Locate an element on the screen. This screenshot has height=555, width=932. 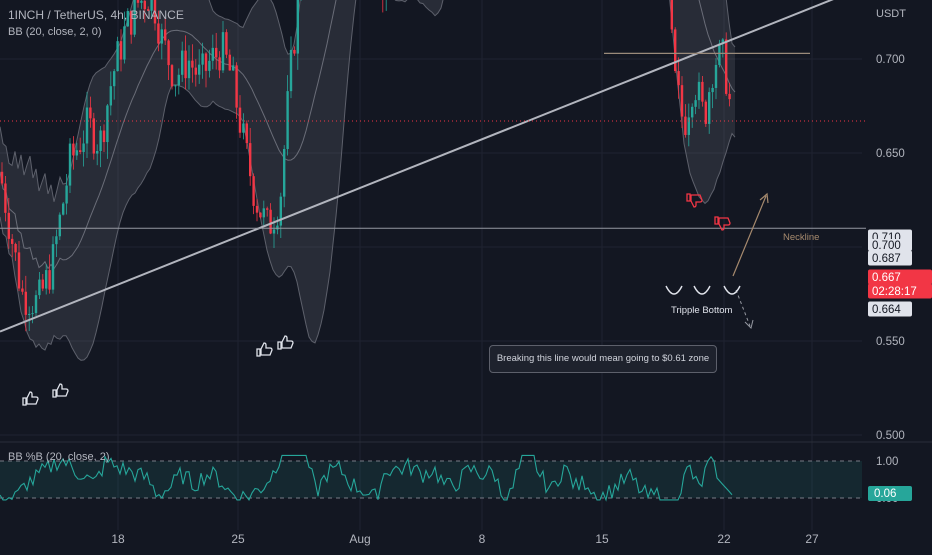
price-tick: 0.500 is located at coordinates (890, 436).